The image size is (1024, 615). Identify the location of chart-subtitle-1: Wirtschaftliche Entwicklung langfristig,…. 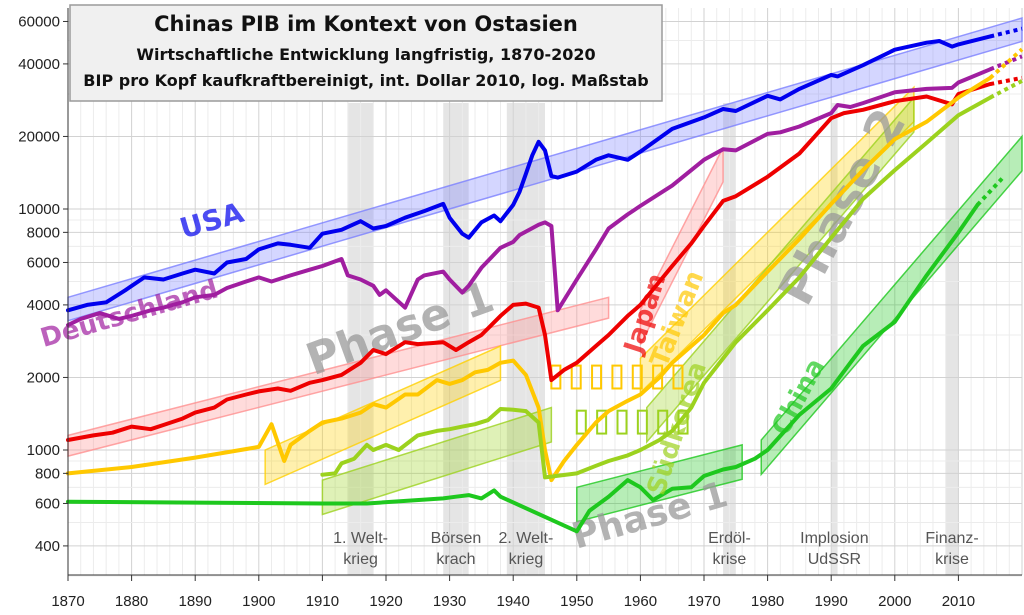
(365, 54).